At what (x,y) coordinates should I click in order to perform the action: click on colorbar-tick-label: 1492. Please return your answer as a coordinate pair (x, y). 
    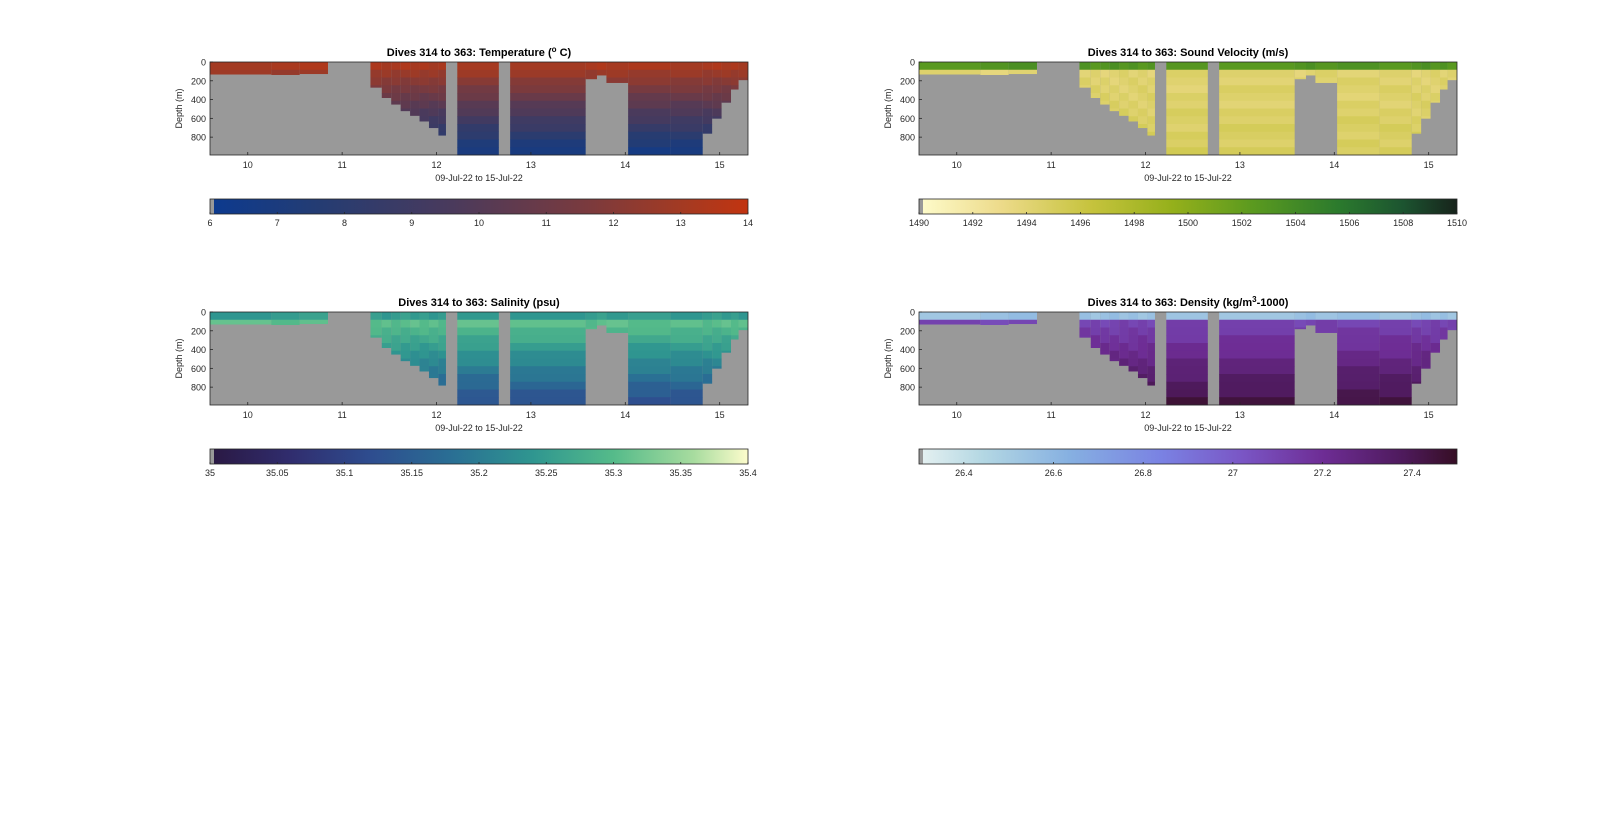
    Looking at the image, I should click on (973, 223).